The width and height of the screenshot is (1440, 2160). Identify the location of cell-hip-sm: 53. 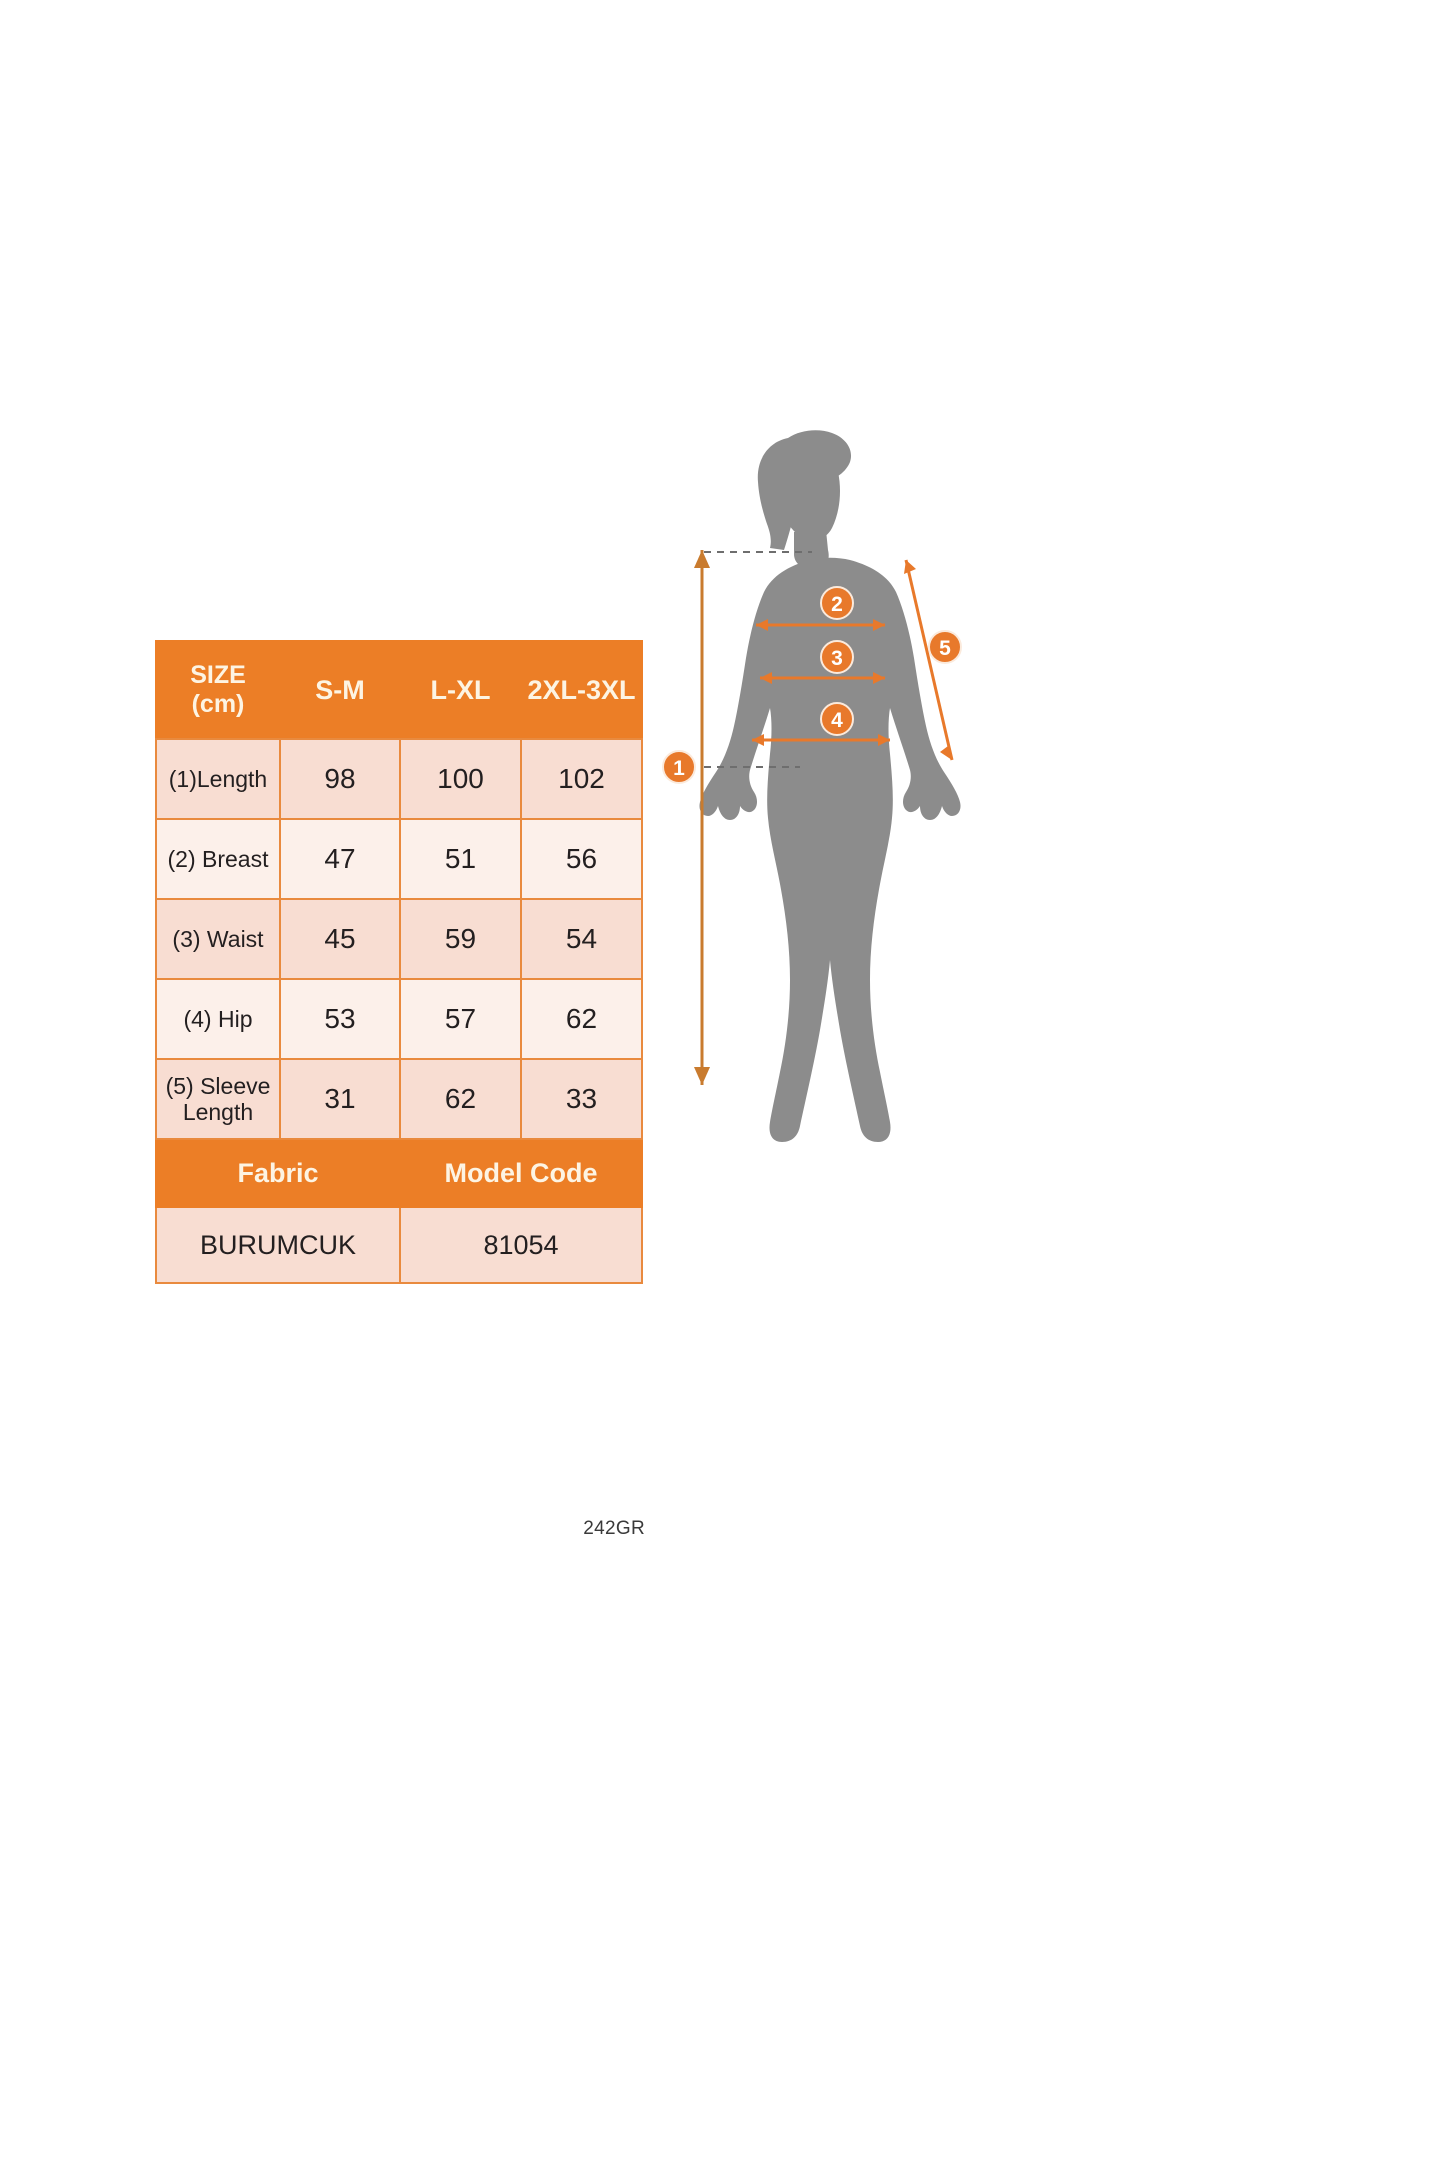
(340, 1019).